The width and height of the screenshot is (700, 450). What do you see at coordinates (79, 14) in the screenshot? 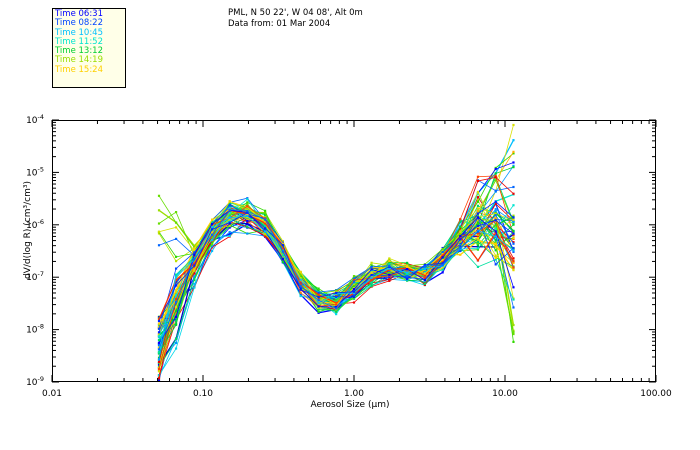
I see `legend-item: Time 06:31` at bounding box center [79, 14].